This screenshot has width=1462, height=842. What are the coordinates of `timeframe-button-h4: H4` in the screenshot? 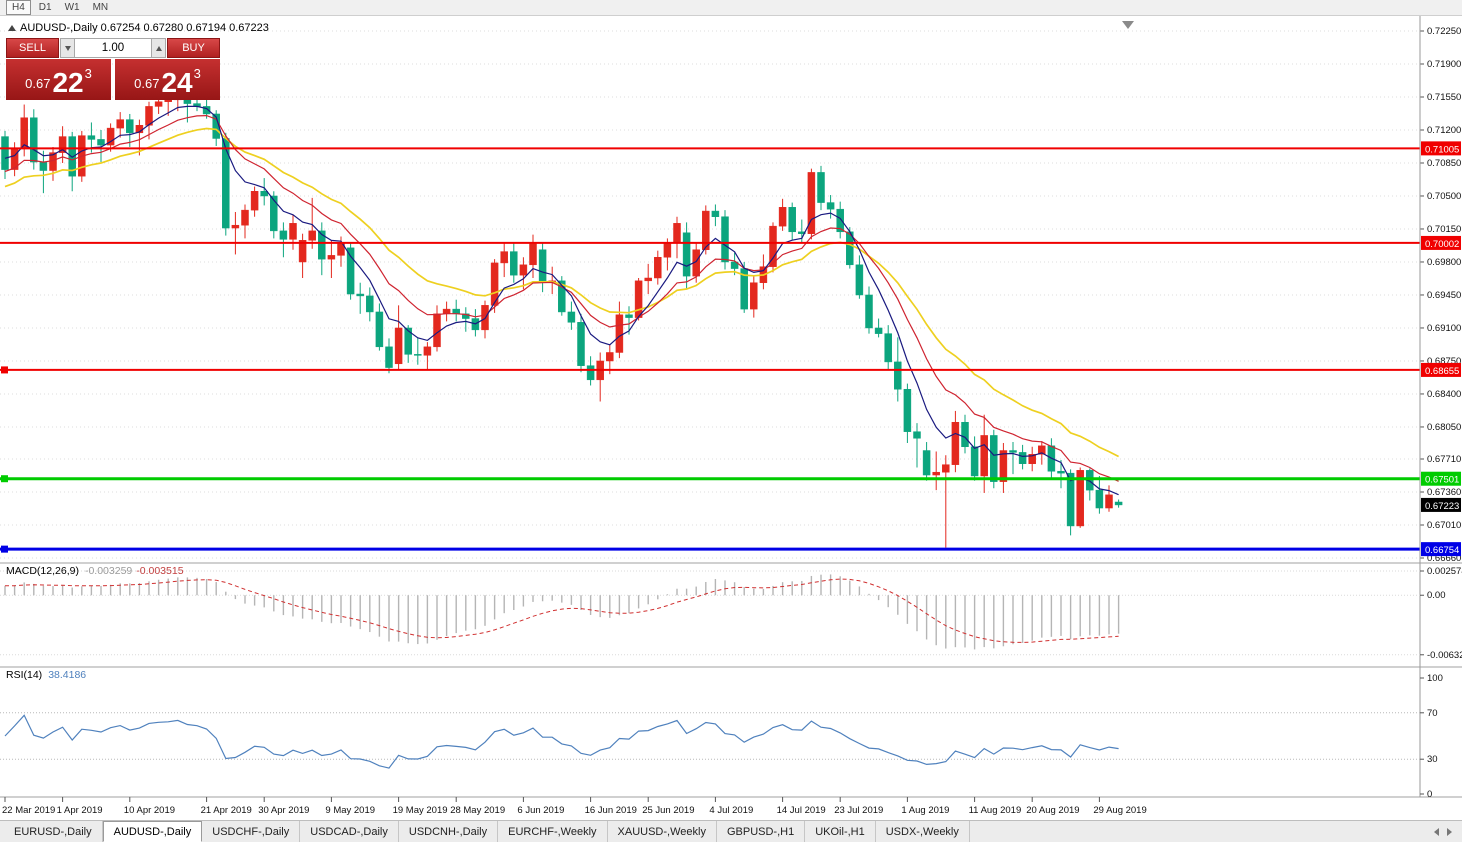 It's located at (18, 7).